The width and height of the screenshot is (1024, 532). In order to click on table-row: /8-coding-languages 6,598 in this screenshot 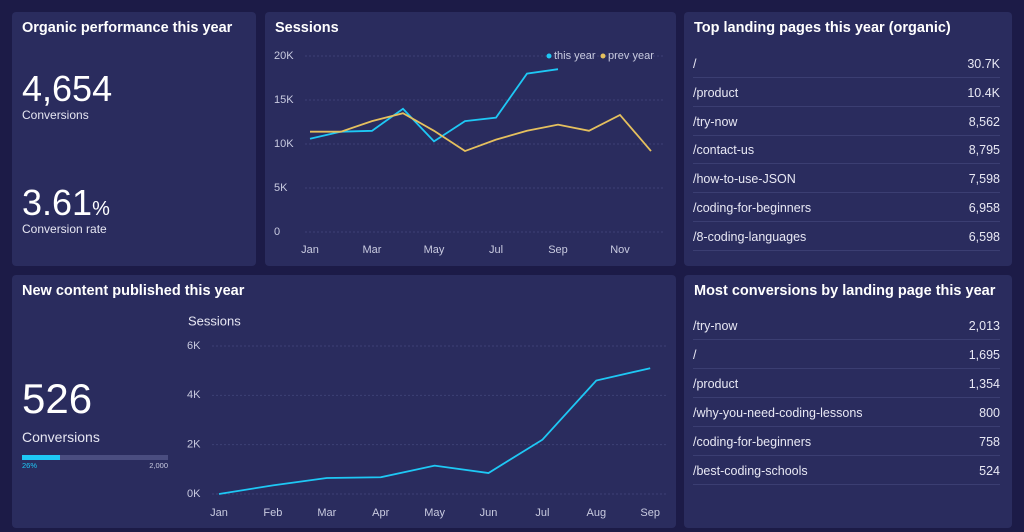, I will do `click(846, 236)`.